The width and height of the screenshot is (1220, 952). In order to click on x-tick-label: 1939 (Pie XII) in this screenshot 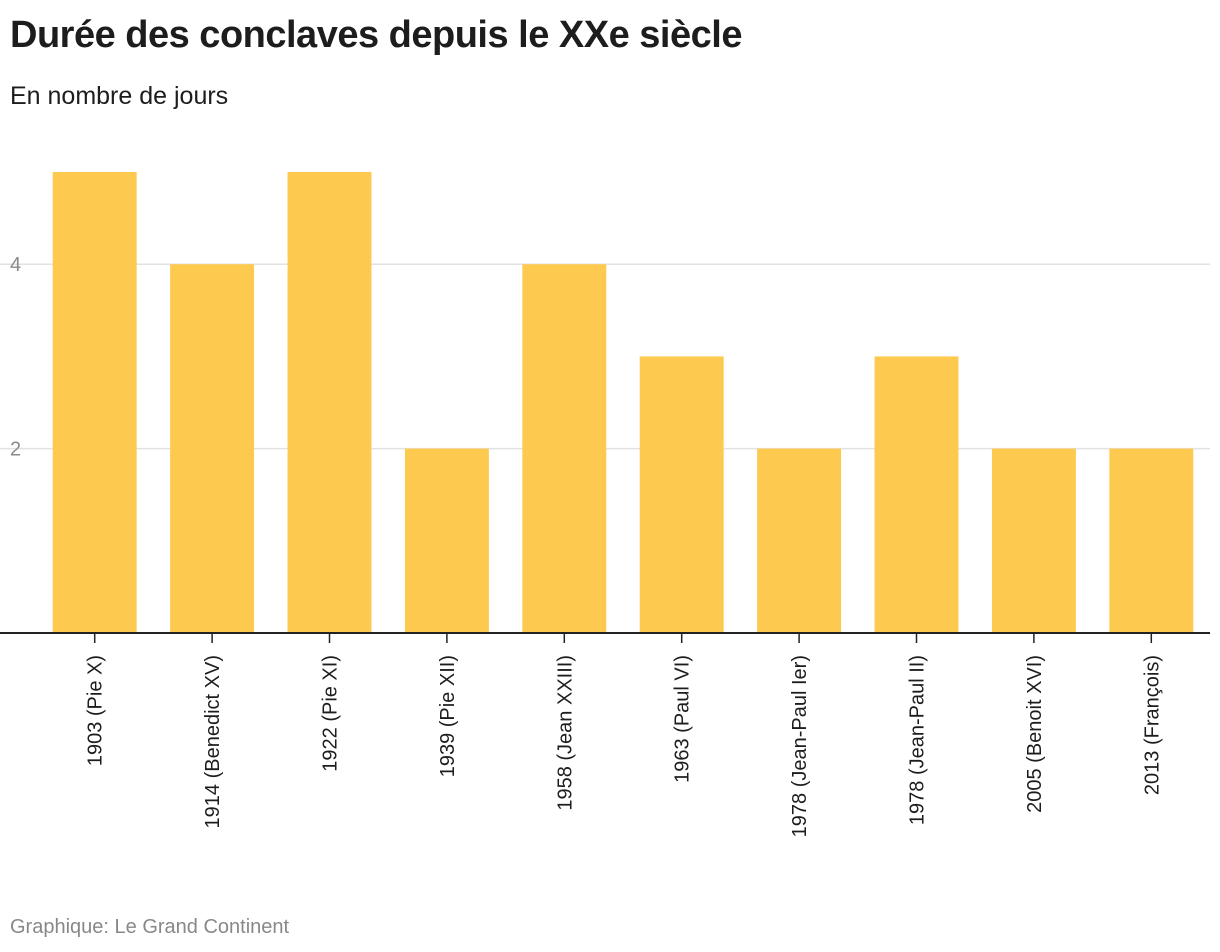, I will do `click(448, 716)`.